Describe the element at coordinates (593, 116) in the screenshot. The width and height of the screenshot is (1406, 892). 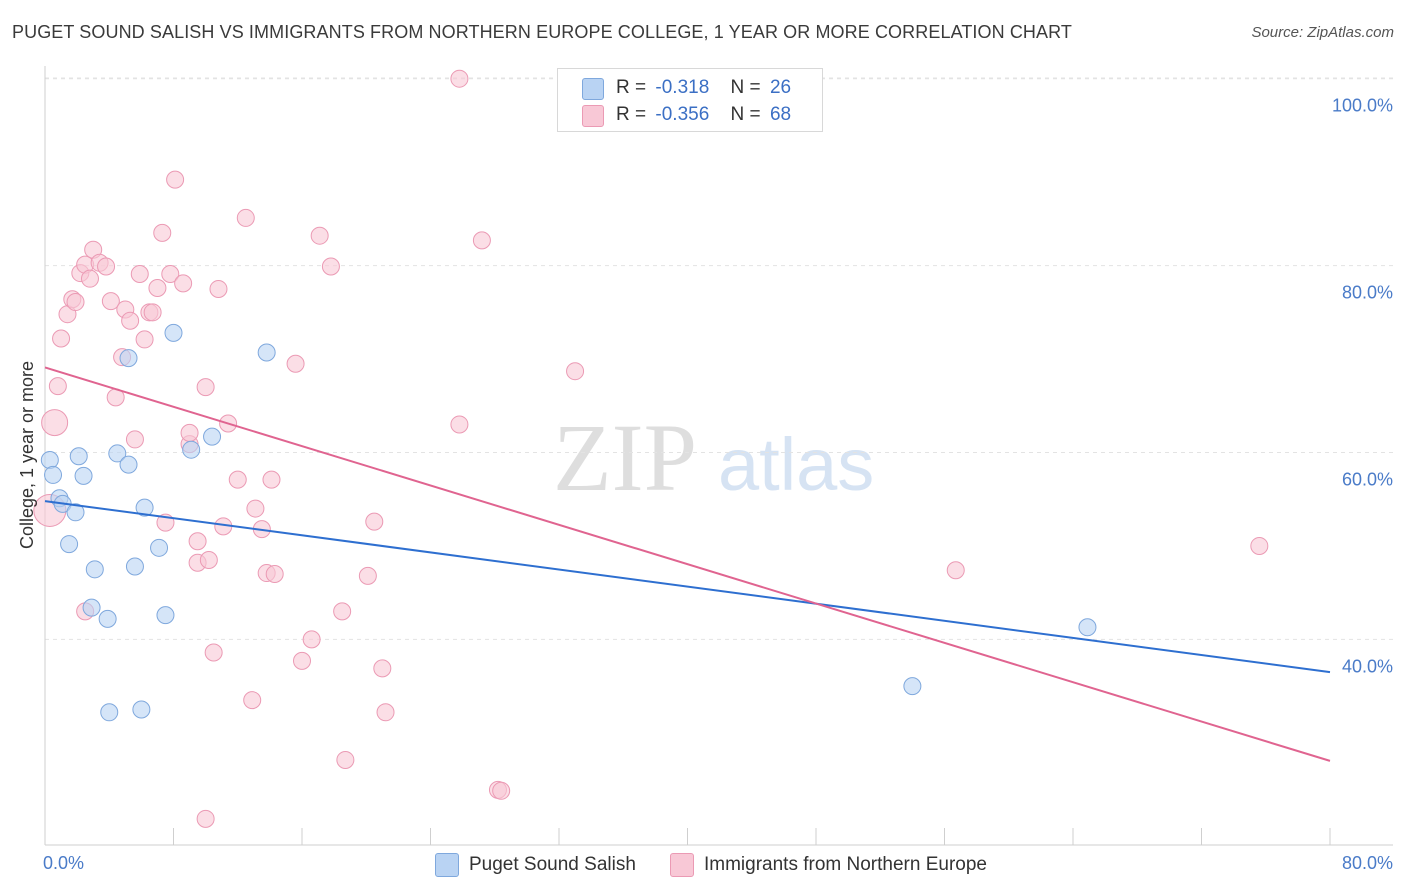
I see `pink-swatch` at that location.